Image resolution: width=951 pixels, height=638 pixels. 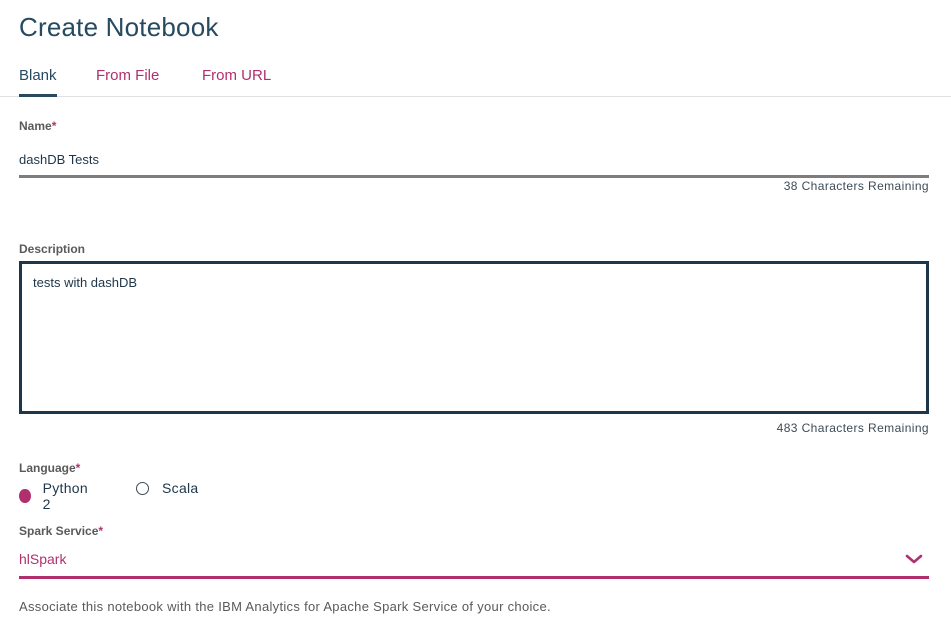 I want to click on radio-unchecked-icon, so click(x=142, y=488).